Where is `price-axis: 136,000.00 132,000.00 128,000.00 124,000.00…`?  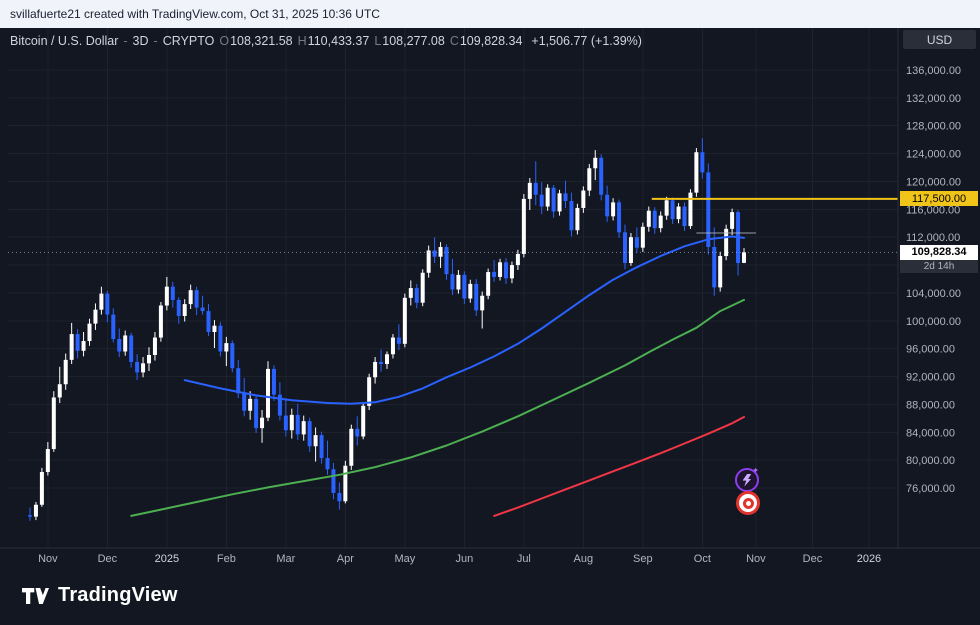 price-axis: 136,000.00 132,000.00 128,000.00 124,000.00… is located at coordinates (933, 280).